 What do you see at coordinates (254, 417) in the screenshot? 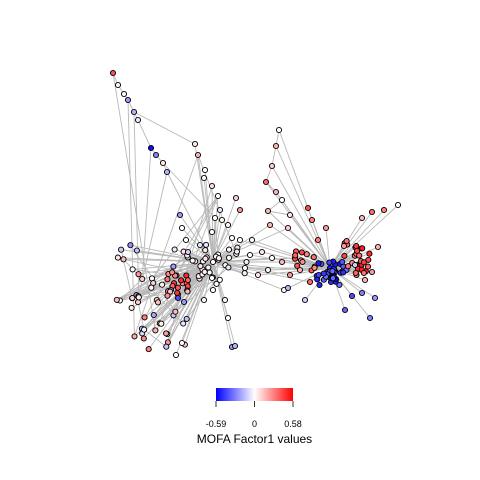
I see `color-legend: -0.59 0 0.58 MOFA Factor1 values` at bounding box center [254, 417].